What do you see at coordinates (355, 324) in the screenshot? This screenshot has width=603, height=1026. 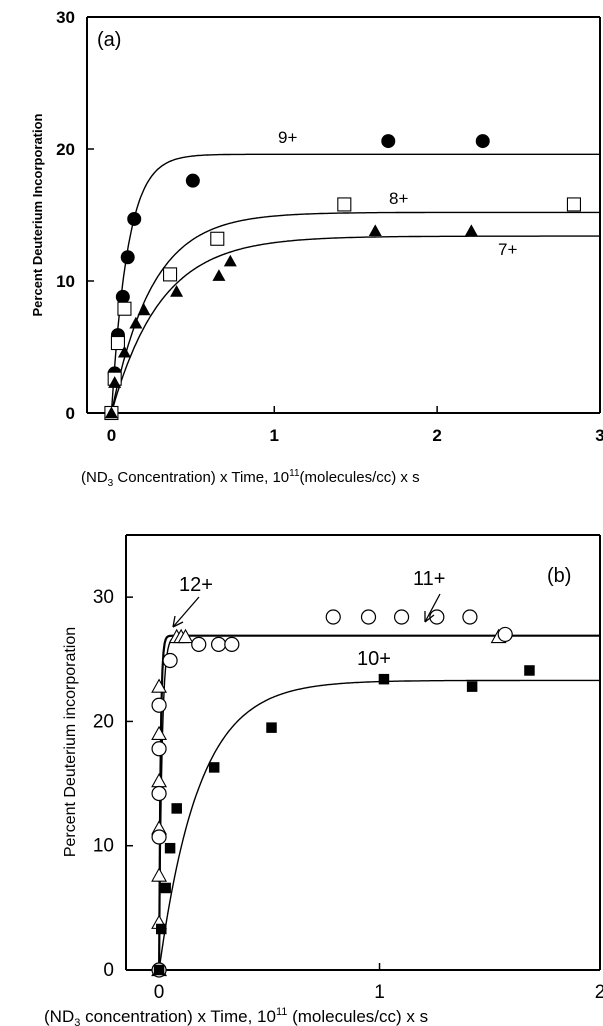 I see `fit-curve-7plus` at bounding box center [355, 324].